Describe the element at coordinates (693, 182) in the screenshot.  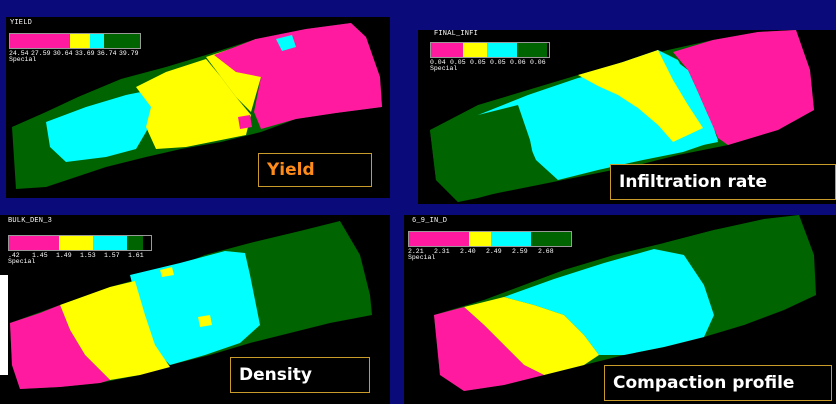
I see `infiltration-caption-text: Infiltration rate` at that location.